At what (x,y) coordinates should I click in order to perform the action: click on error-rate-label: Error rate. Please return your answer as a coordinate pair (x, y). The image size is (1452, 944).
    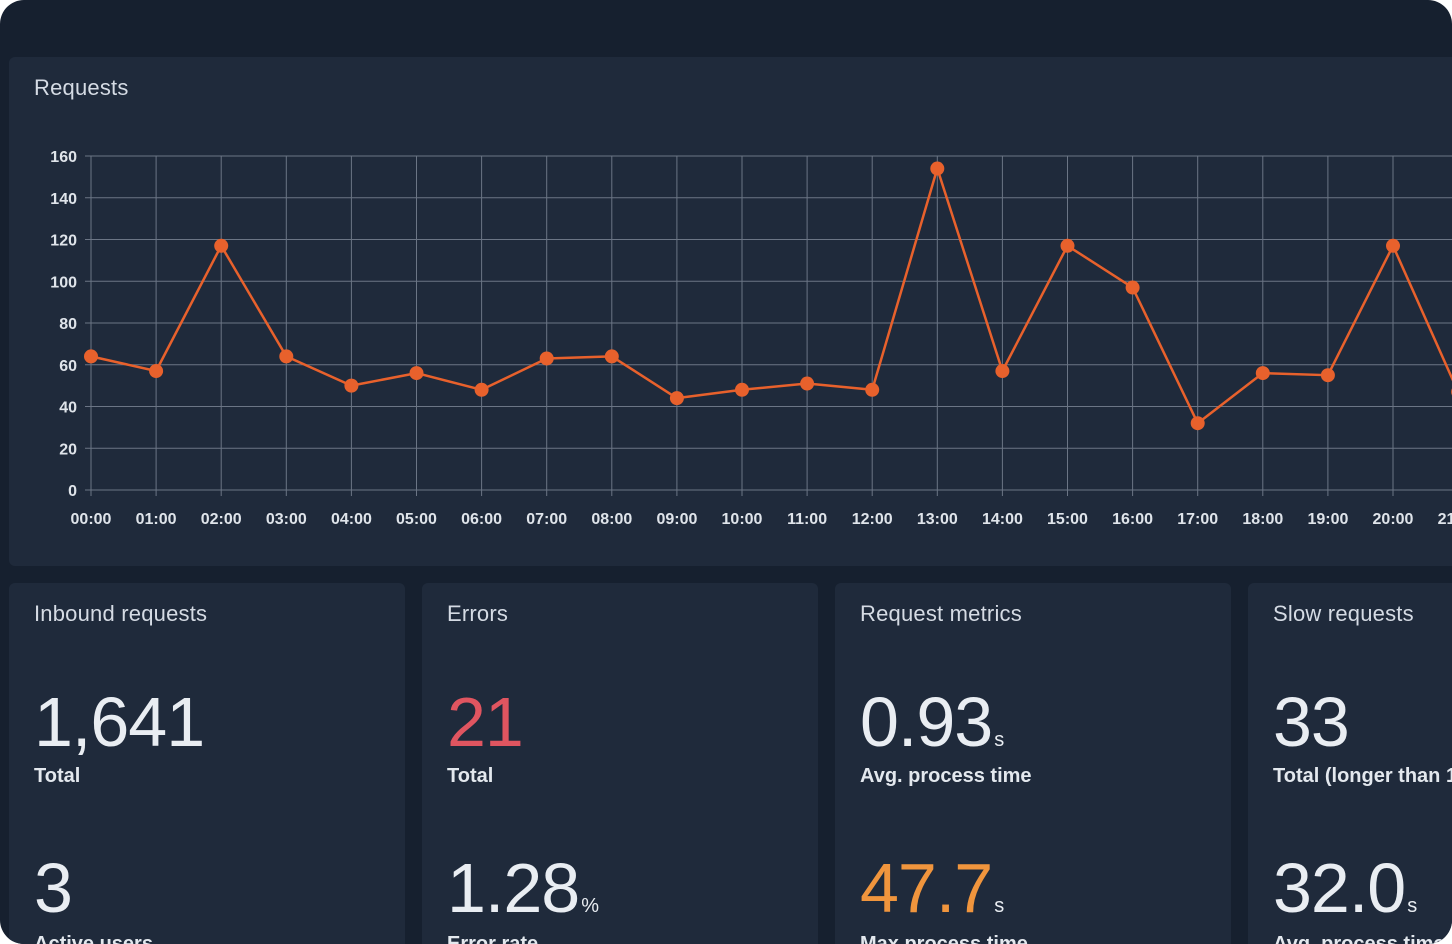
    Looking at the image, I should click on (493, 938).